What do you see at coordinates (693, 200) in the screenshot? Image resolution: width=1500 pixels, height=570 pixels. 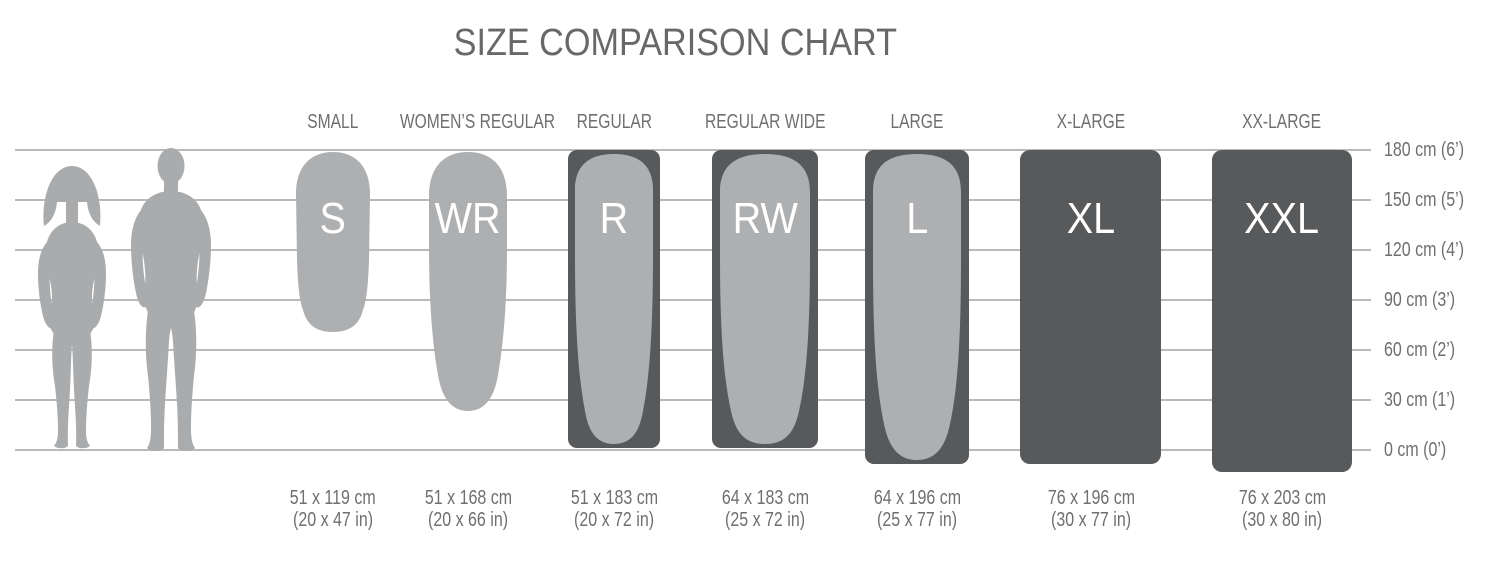 I see `grid-line-150cm` at bounding box center [693, 200].